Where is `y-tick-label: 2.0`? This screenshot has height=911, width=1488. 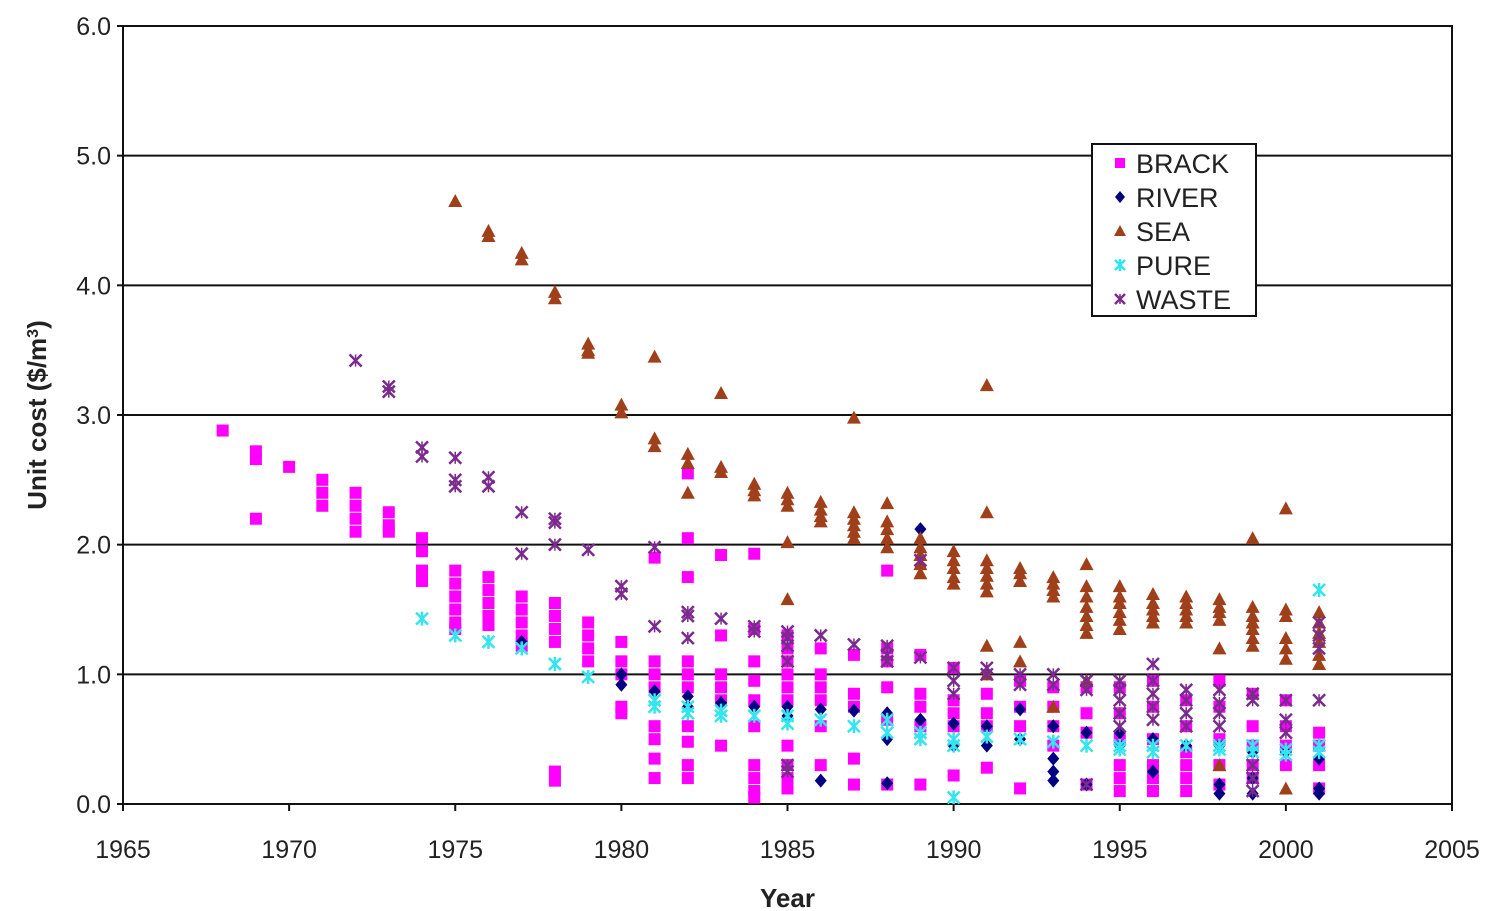 y-tick-label: 2.0 is located at coordinates (93, 546).